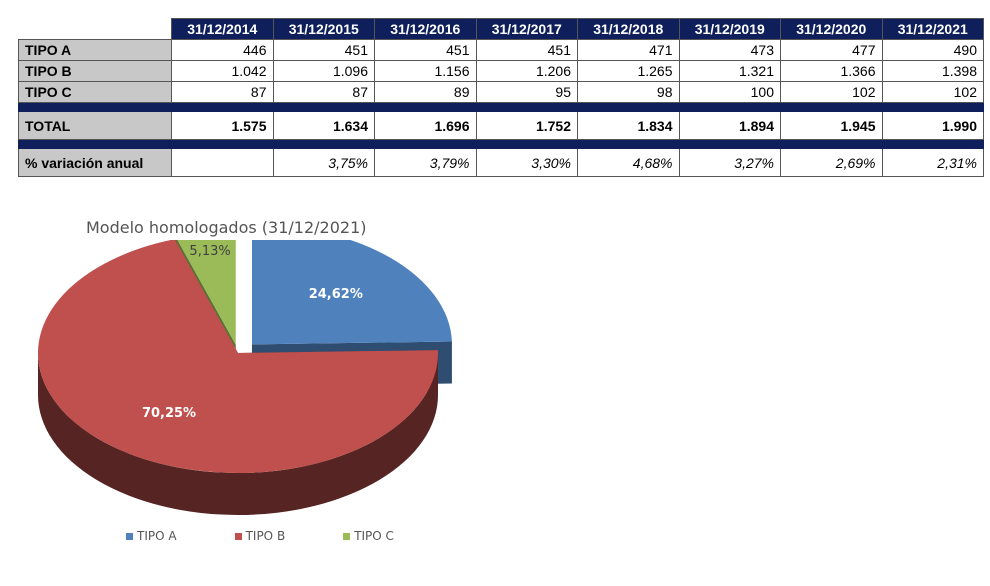 The image size is (990, 586). I want to click on pie-slice-tipo-a, so click(351, 292).